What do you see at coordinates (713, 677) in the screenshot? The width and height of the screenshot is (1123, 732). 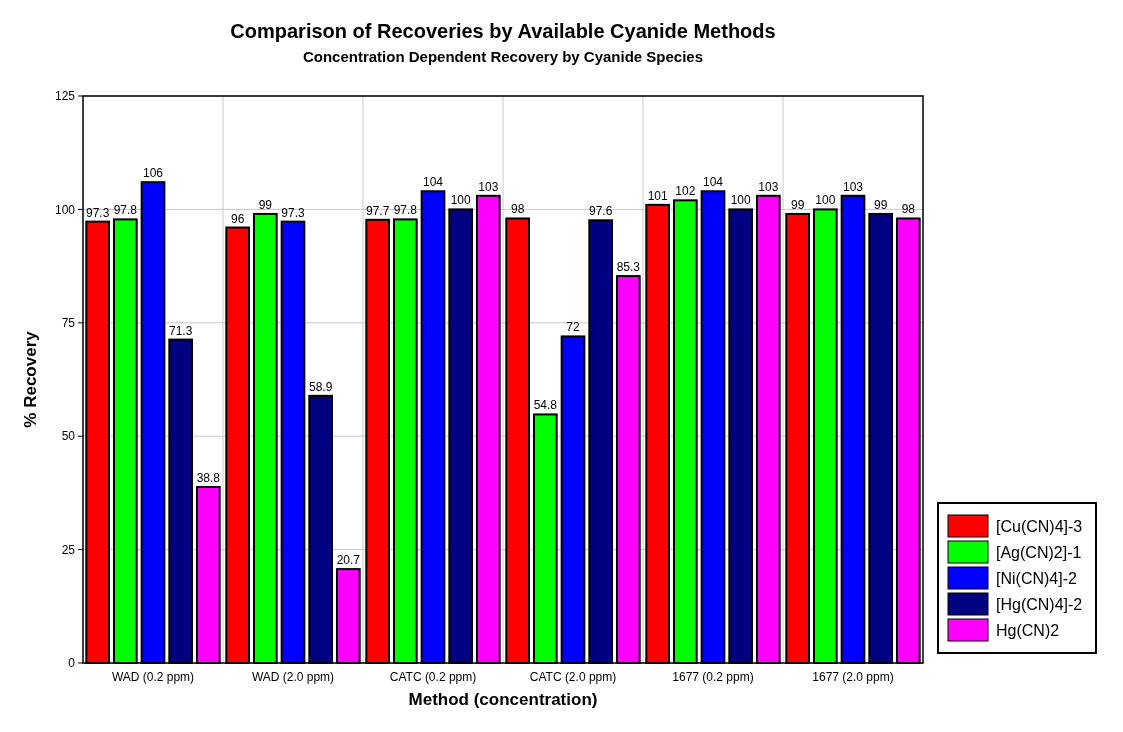 I see `x-tick-label: 1677 (0.2 ppm)` at bounding box center [713, 677].